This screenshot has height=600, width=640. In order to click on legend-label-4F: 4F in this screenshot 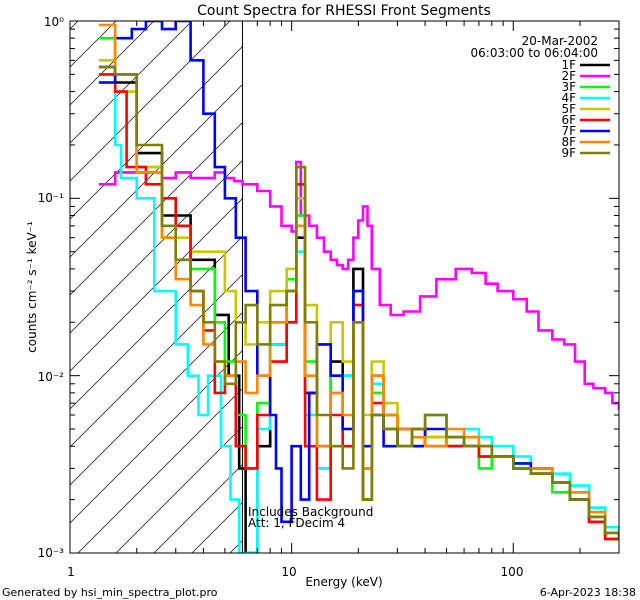, I will do `click(568, 98)`.